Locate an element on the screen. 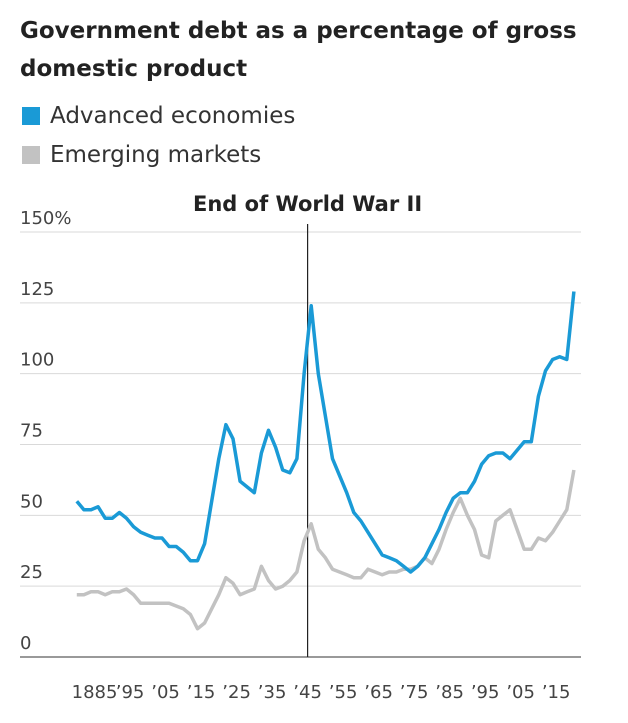 Image resolution: width=628 pixels, height=723 pixels. y-tick-label: 50 is located at coordinates (31, 501).